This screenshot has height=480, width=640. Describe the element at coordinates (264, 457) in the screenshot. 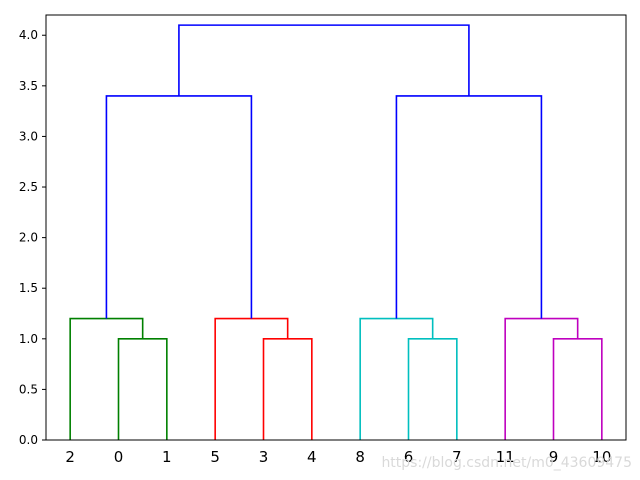

I see `leaf-label: 3` at that location.